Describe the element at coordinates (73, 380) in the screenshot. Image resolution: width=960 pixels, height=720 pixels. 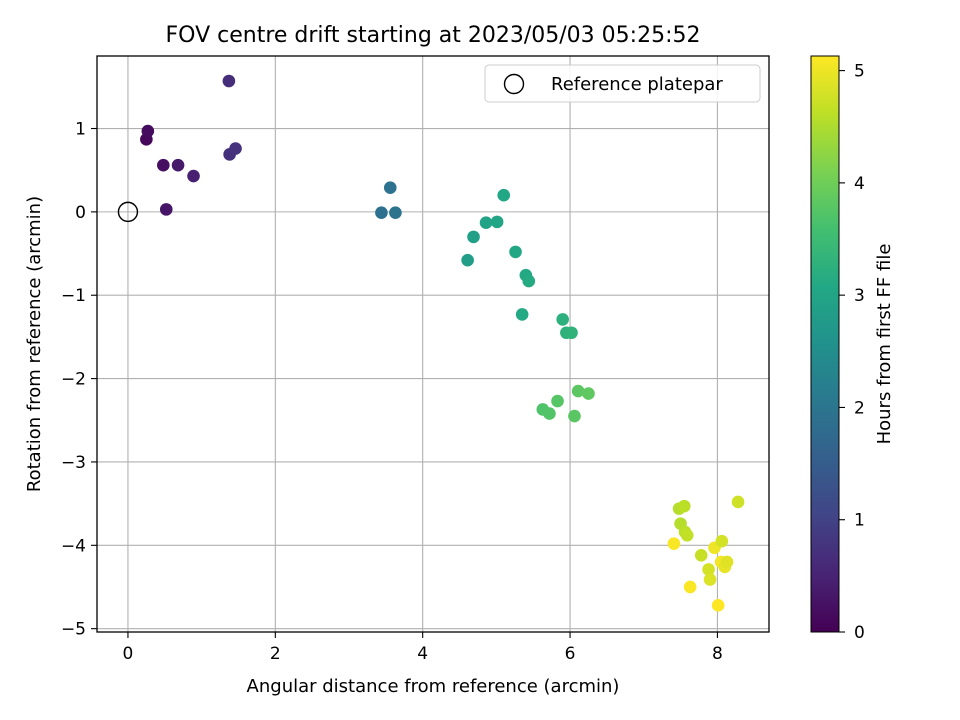
I see `y-tick-label: −2` at that location.